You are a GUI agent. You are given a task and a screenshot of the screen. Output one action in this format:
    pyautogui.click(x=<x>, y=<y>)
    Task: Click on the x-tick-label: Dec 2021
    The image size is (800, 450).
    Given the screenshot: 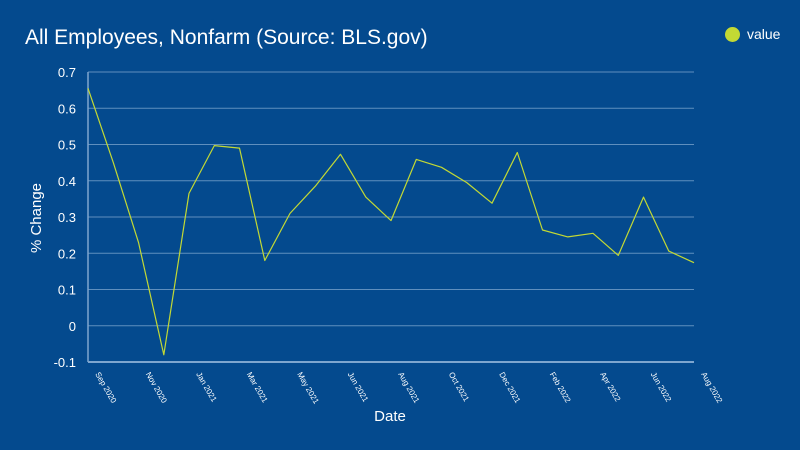 What is the action you would take?
    pyautogui.click(x=509, y=388)
    